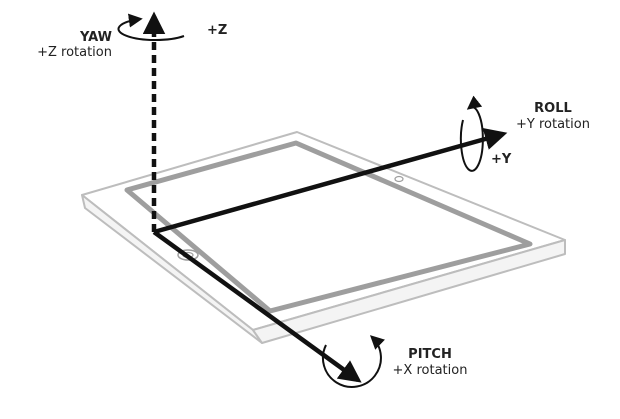  Describe the element at coordinates (430, 354) in the screenshot. I see `pitch-title: PITCH` at that location.